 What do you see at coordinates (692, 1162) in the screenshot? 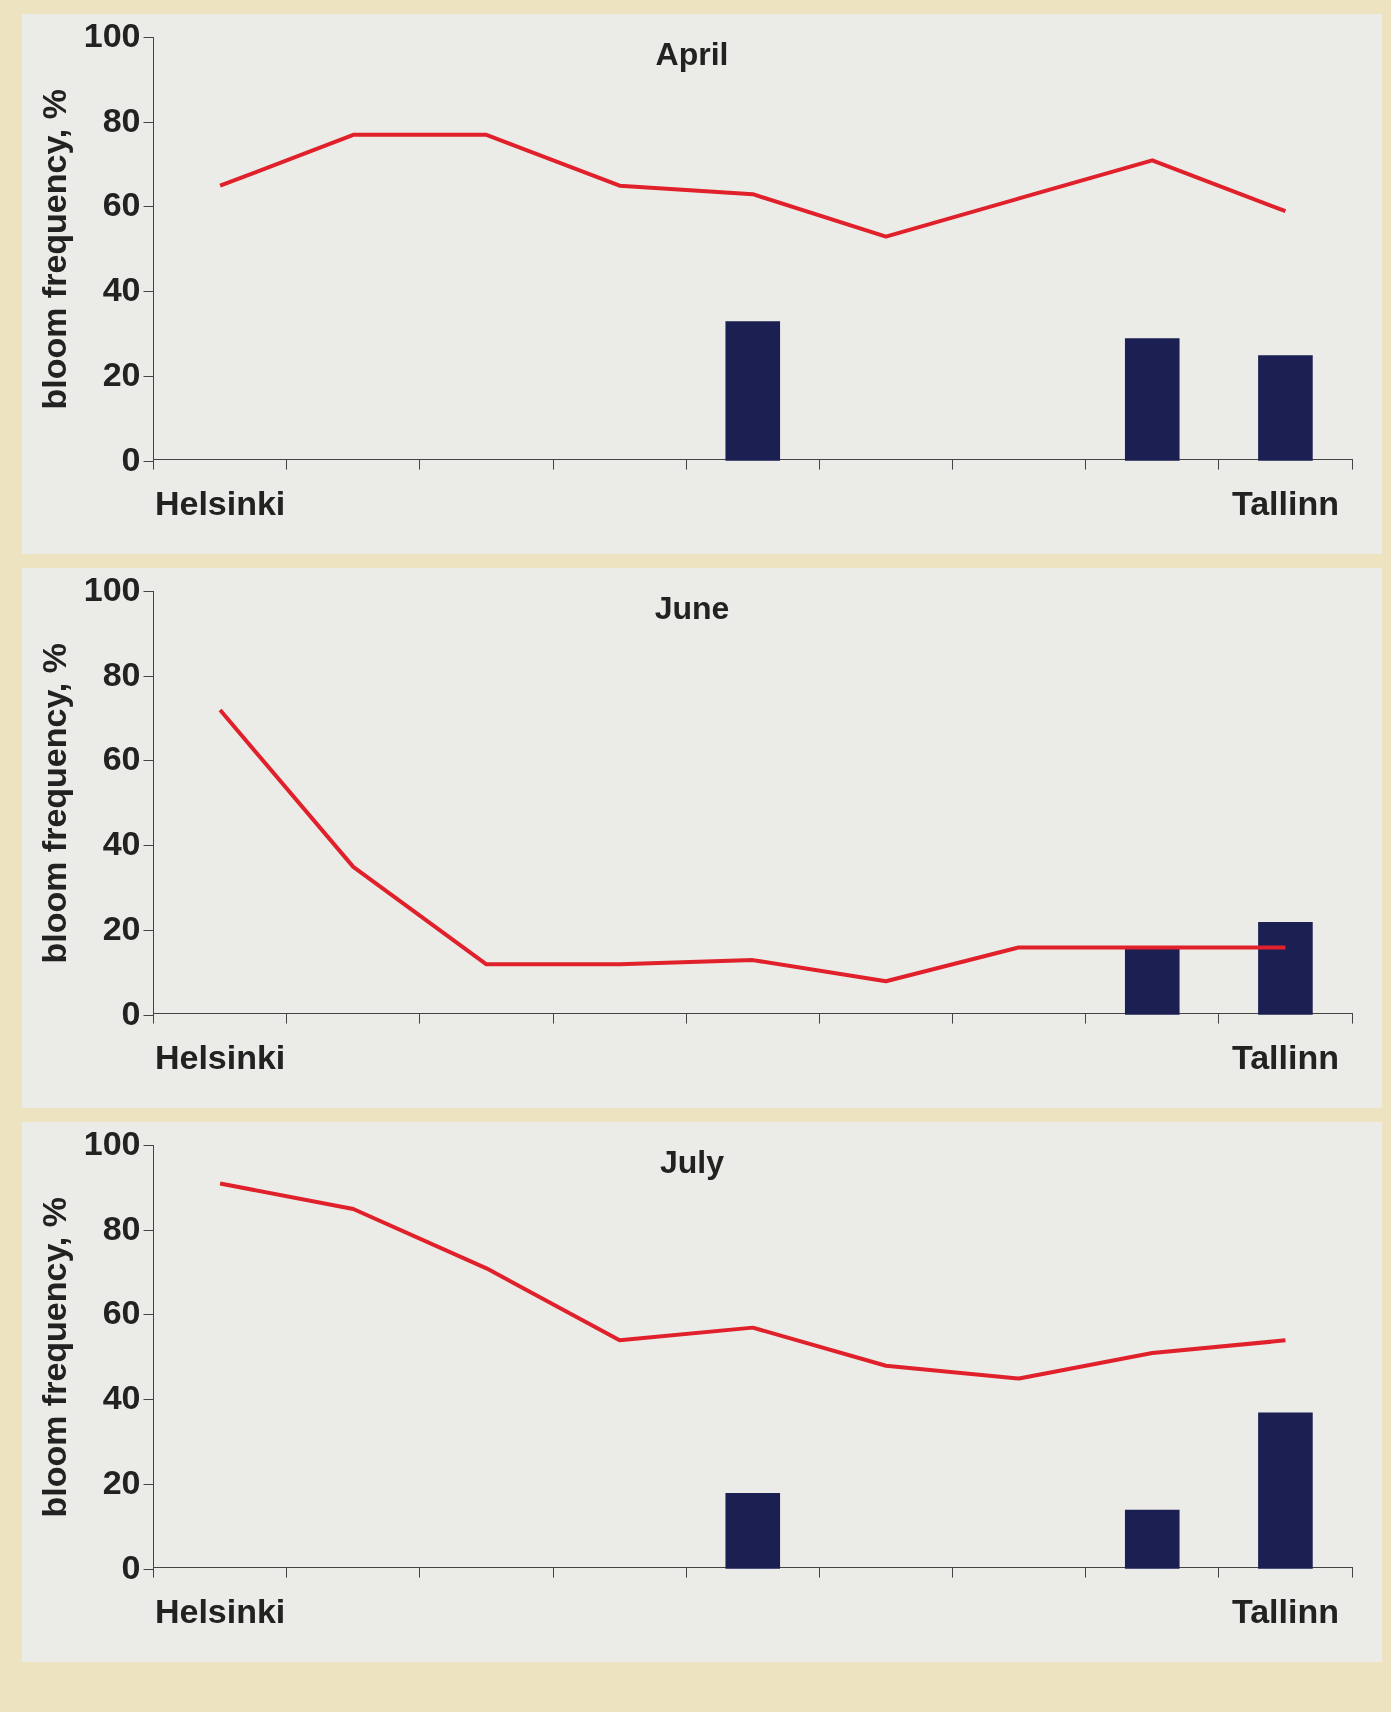
I see `chart-title: July` at bounding box center [692, 1162].